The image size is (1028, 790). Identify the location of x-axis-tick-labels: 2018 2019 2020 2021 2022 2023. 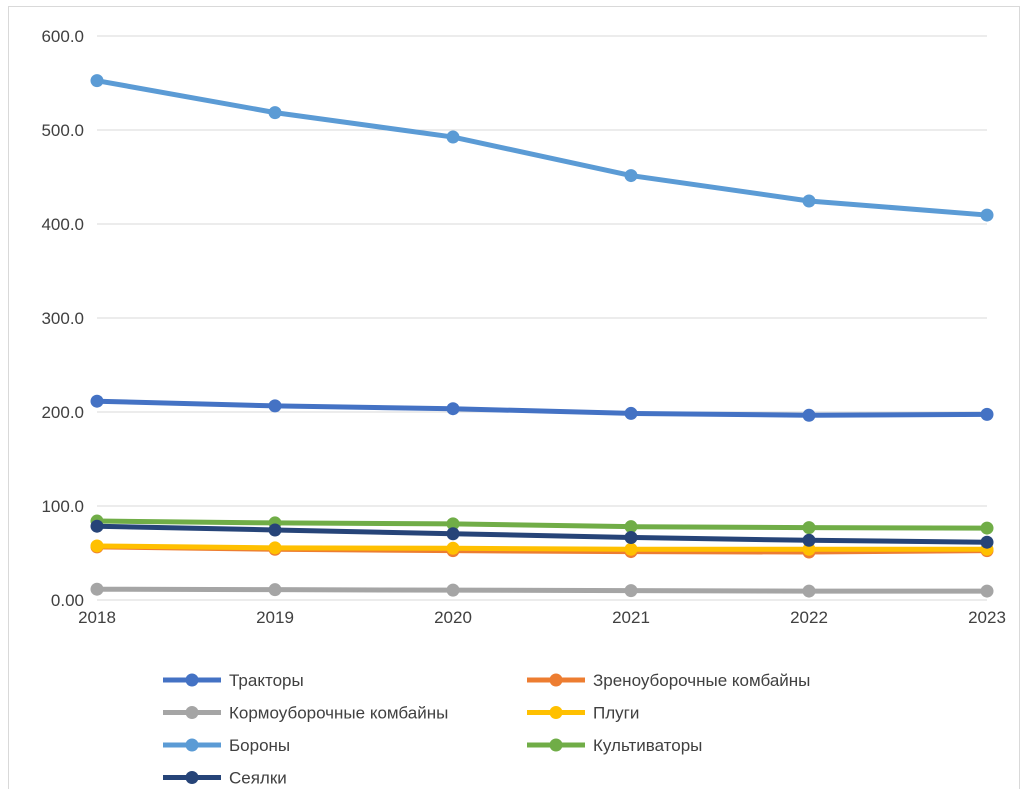
(542, 617).